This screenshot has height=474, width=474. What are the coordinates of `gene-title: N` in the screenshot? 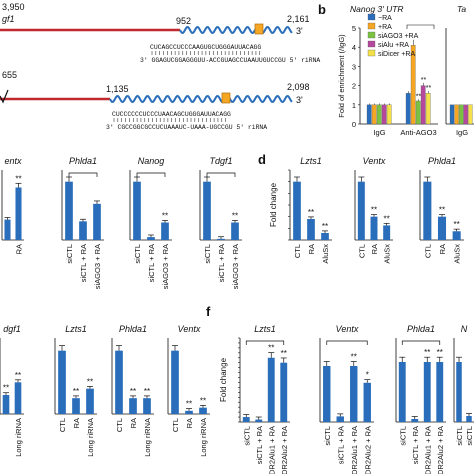 It's located at (464, 329).